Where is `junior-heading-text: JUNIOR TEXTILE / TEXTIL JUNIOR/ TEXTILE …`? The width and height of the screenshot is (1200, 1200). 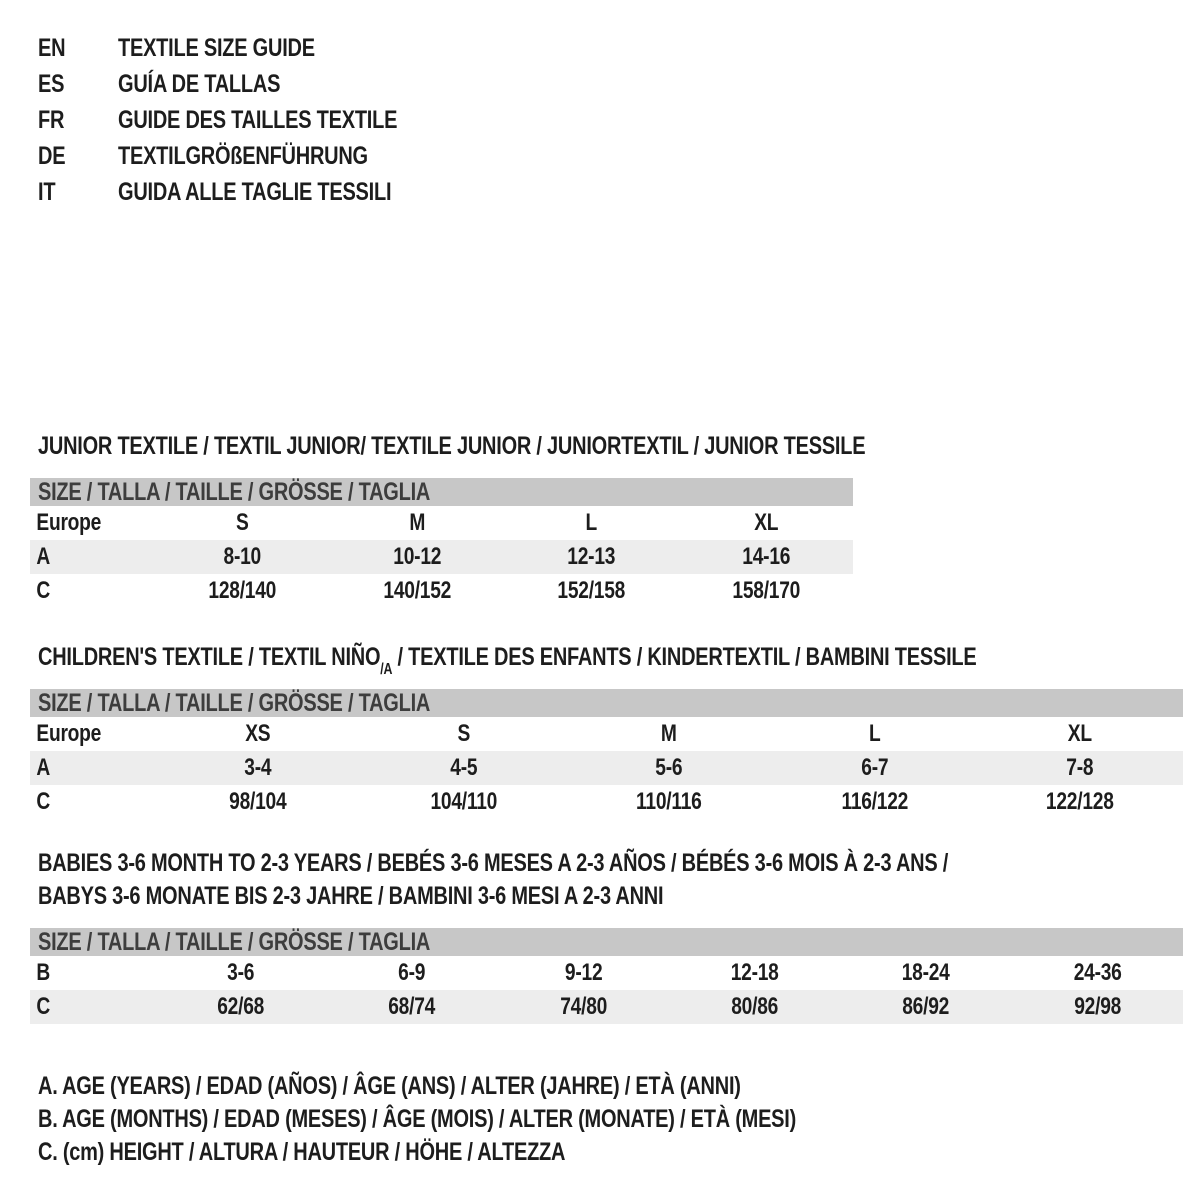
junior-heading-text: JUNIOR TEXTILE / TEXTIL JUNIOR/ TEXTILE … is located at coordinates (452, 446).